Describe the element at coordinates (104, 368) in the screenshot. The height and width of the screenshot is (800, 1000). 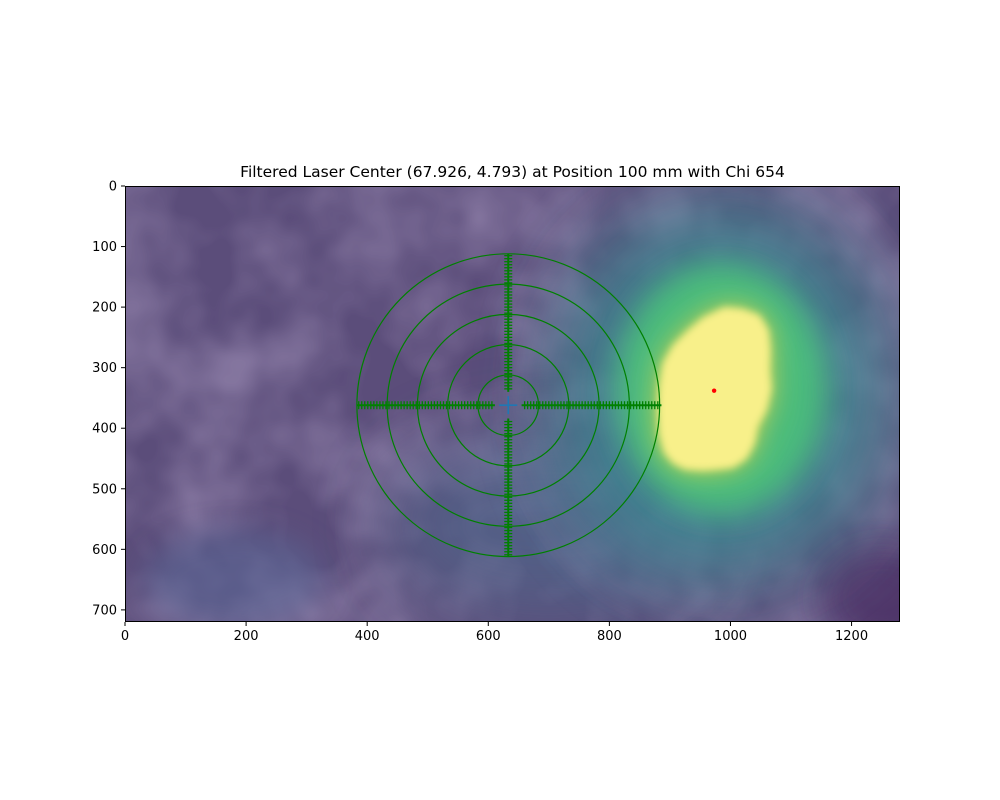
I see `y-tick-label: 300` at that location.